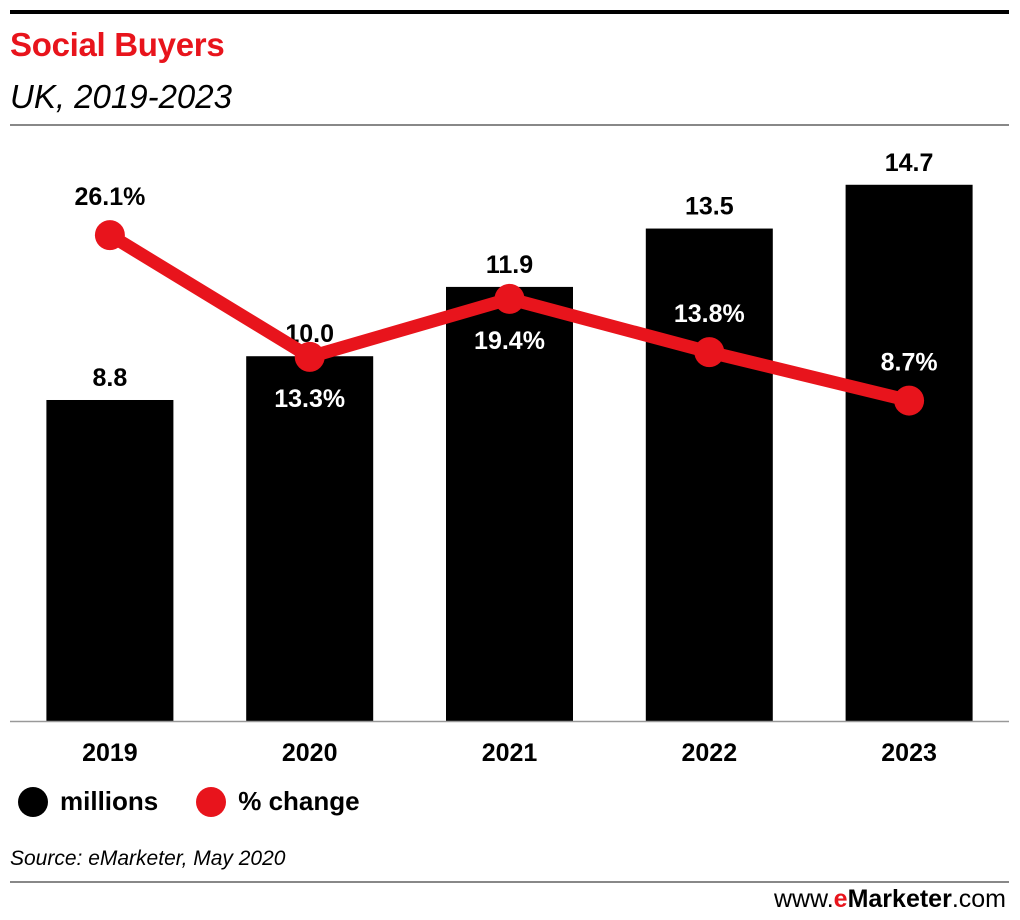 The image size is (1020, 920). I want to click on change-point-2022, so click(709, 352).